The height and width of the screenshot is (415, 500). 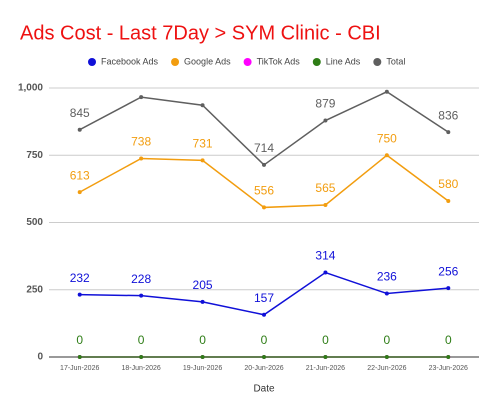 I want to click on data-label: 256, so click(x=448, y=271).